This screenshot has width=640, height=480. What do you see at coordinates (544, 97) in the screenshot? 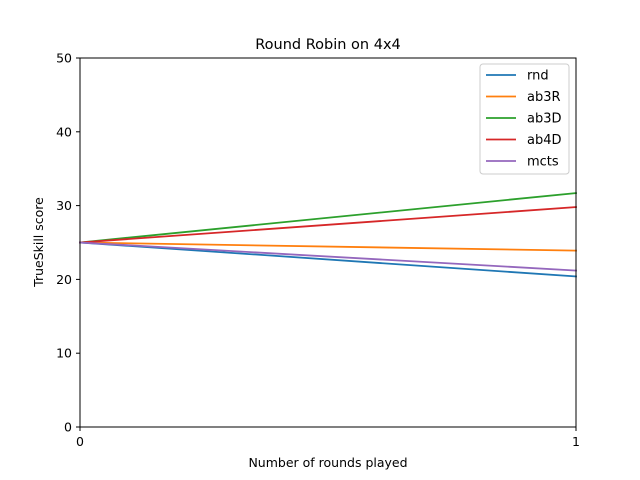
I see `legend-label-ab3R: ab3R` at bounding box center [544, 97].